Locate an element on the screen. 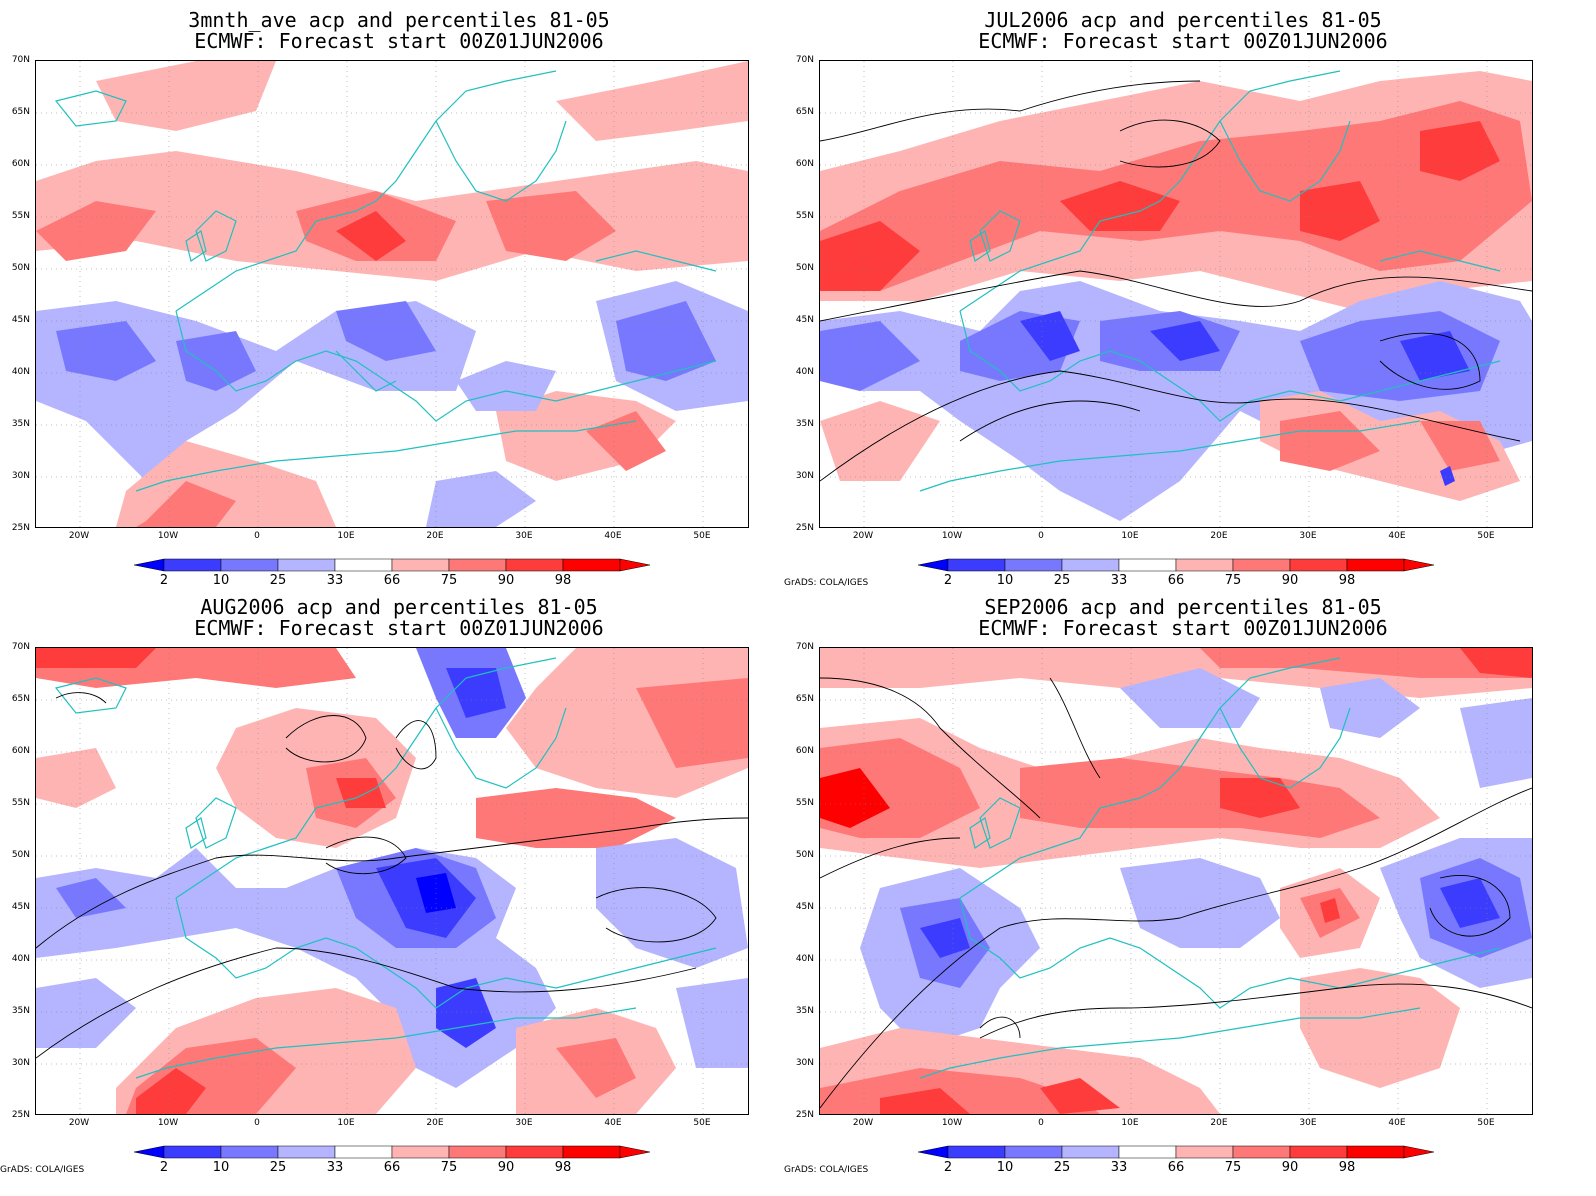  panel-title-line1: AUG2006 acp and percentiles 81-05 is located at coordinates (399, 607).